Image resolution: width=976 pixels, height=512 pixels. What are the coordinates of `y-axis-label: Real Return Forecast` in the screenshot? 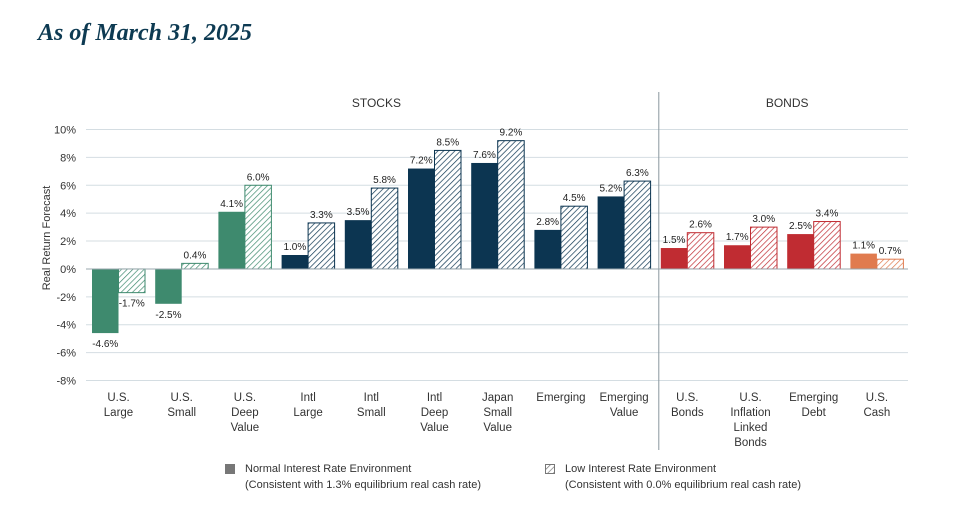 It's located at (47, 238).